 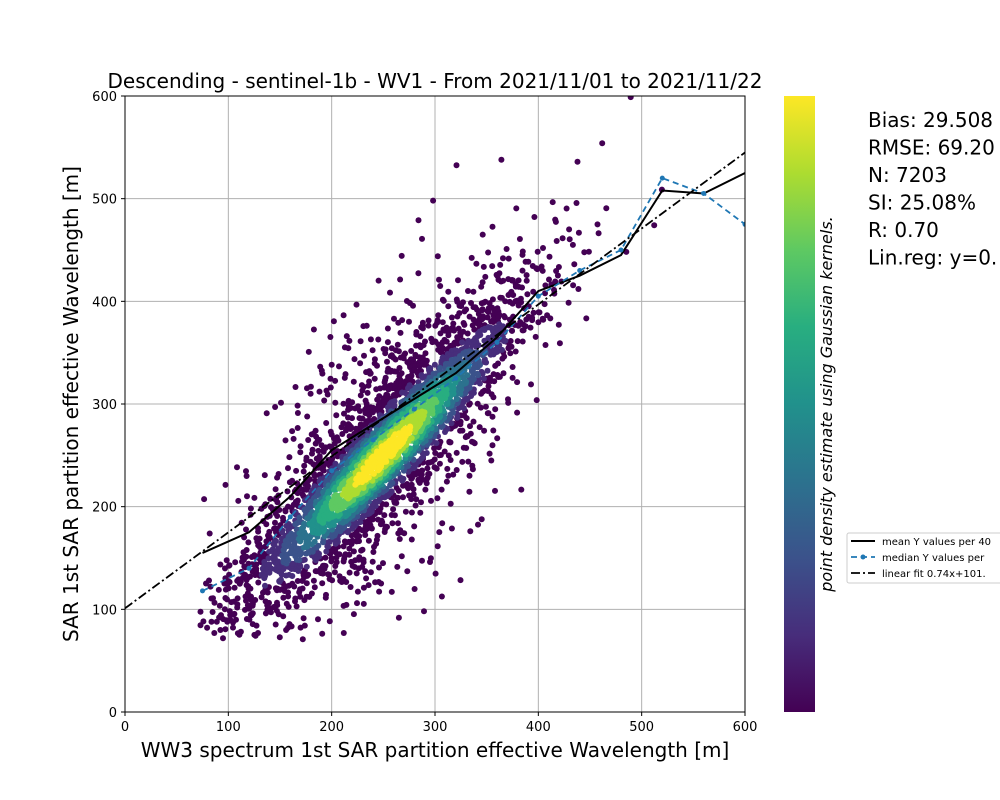 I want to click on x-tick-label: 200, so click(x=331, y=727).